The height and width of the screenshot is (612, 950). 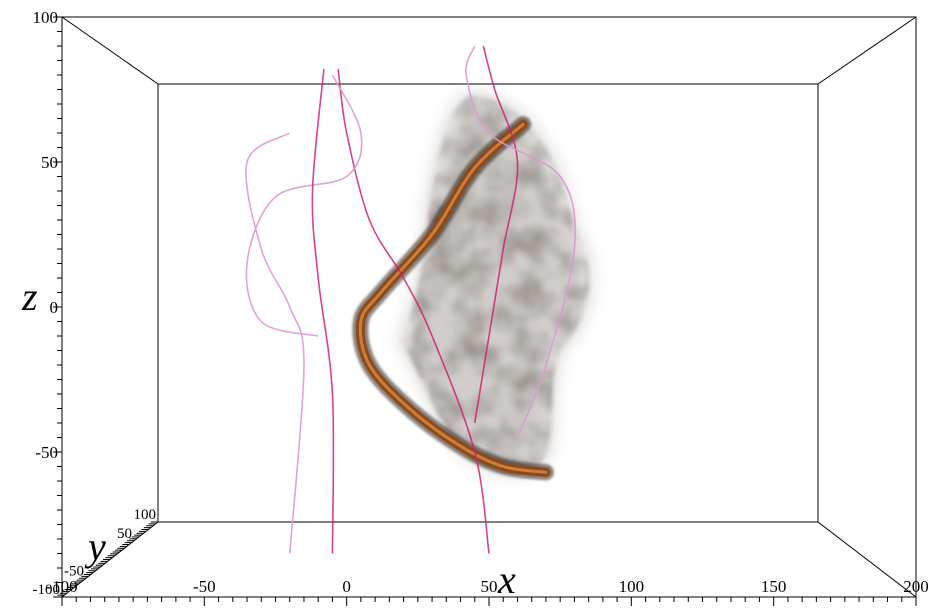 I want to click on x-tick-label: -100, so click(x=61, y=586).